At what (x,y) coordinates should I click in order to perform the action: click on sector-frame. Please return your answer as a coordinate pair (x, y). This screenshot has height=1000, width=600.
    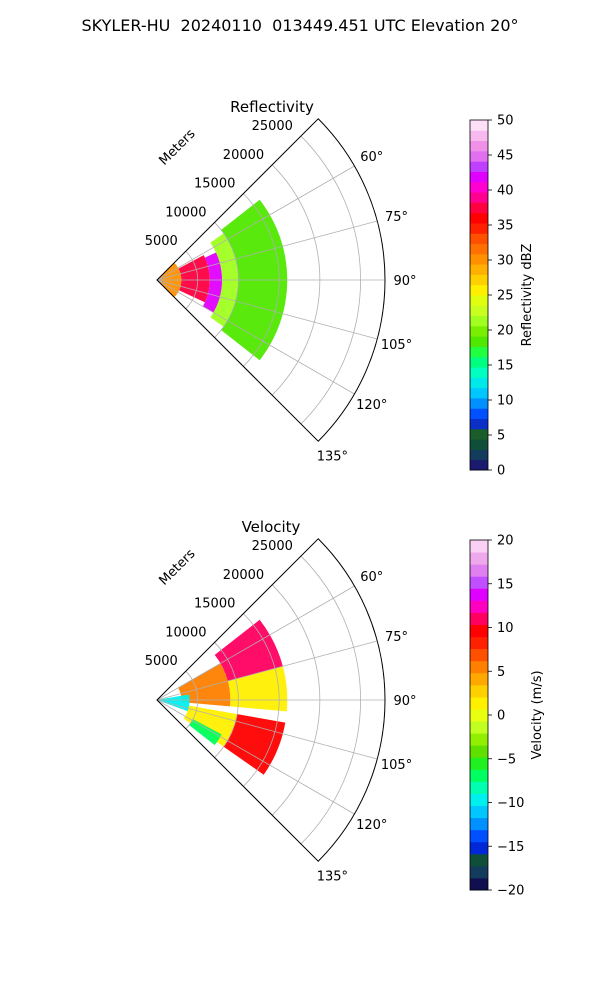
    Looking at the image, I should click on (271, 700).